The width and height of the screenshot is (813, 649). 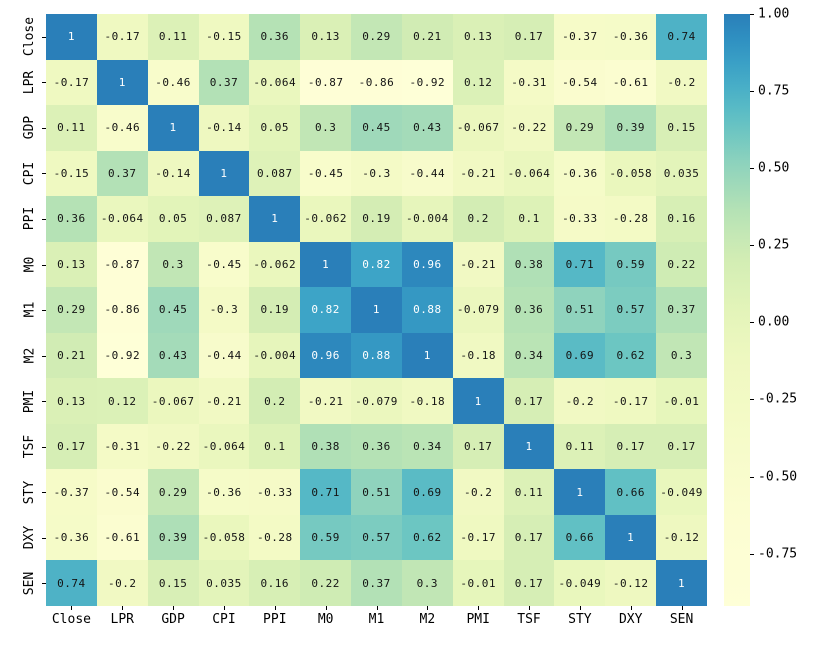 What do you see at coordinates (275, 537) in the screenshot?
I see `heatmap-cell-DXY-PPI: -0.28` at bounding box center [275, 537].